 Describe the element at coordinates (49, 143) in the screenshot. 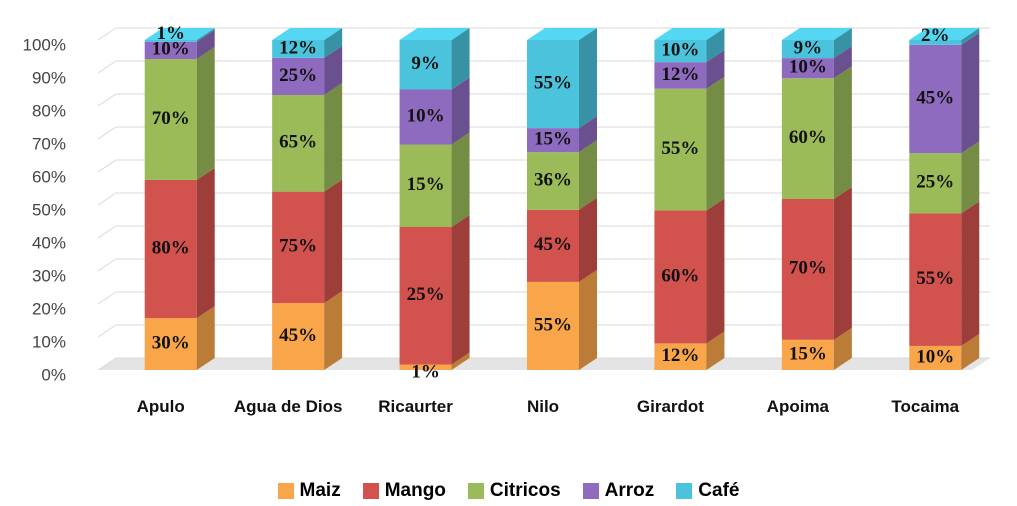

I see `y-tick-label: 70%` at that location.